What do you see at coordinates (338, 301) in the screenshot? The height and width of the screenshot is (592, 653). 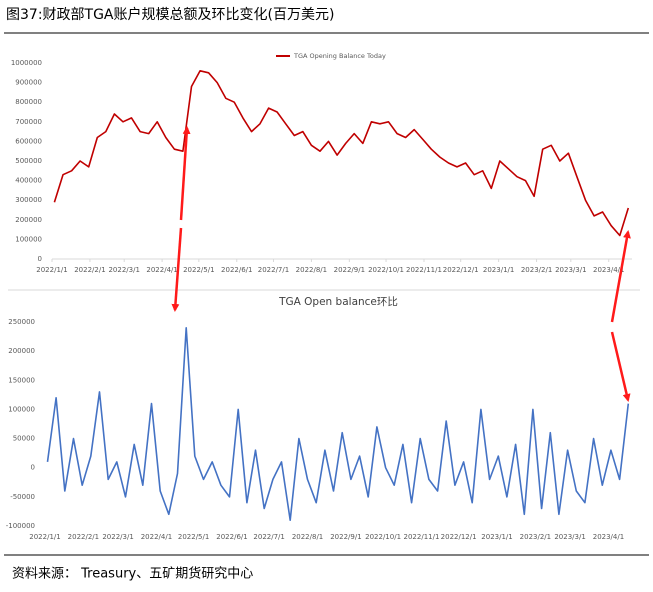 I see `chart-title: TGA Open balance环比` at bounding box center [338, 301].